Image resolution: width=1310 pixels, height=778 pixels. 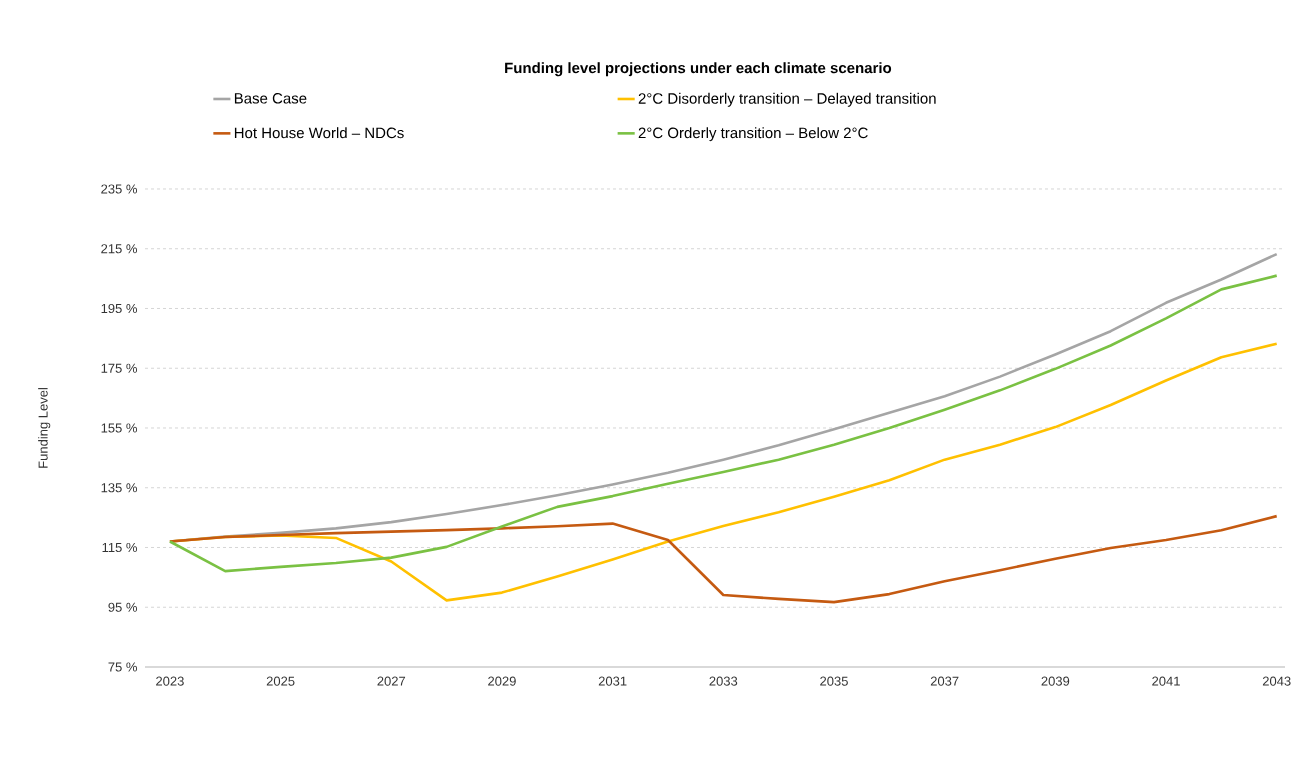 What do you see at coordinates (944, 681) in the screenshot?
I see `x-tick-label: 2037` at bounding box center [944, 681].